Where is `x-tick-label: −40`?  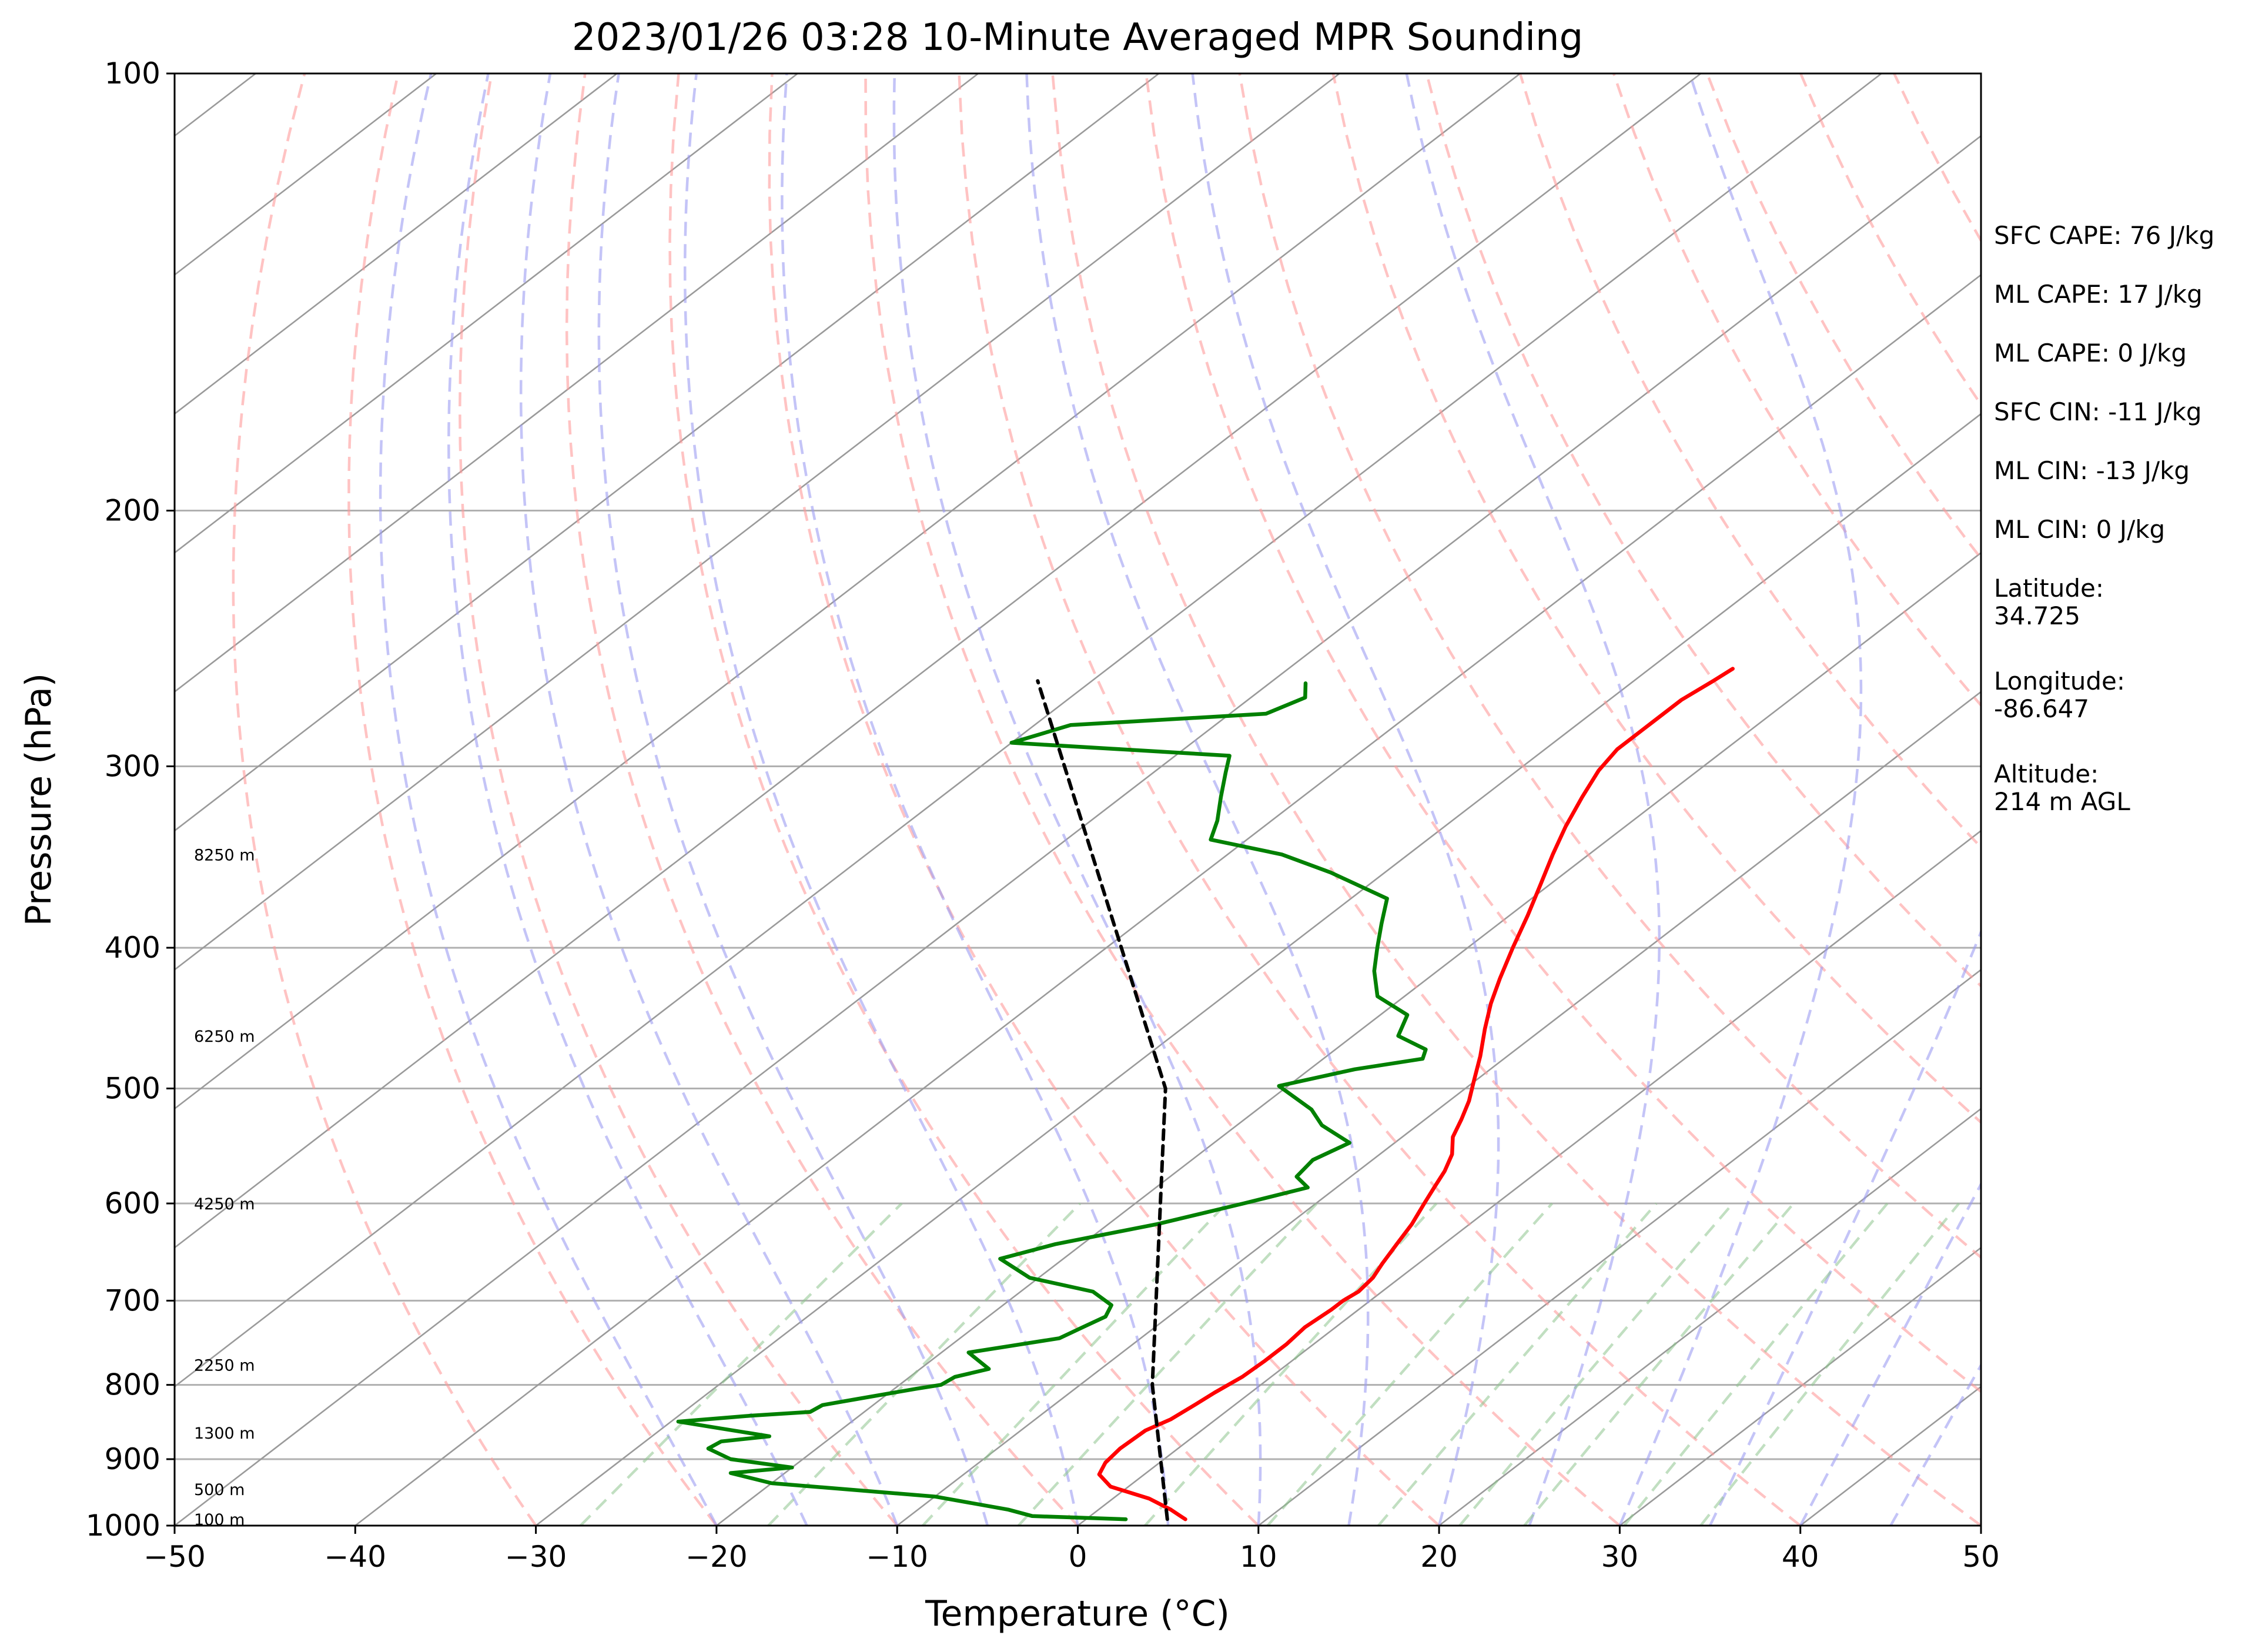
x-tick-label: −40 is located at coordinates (356, 1557).